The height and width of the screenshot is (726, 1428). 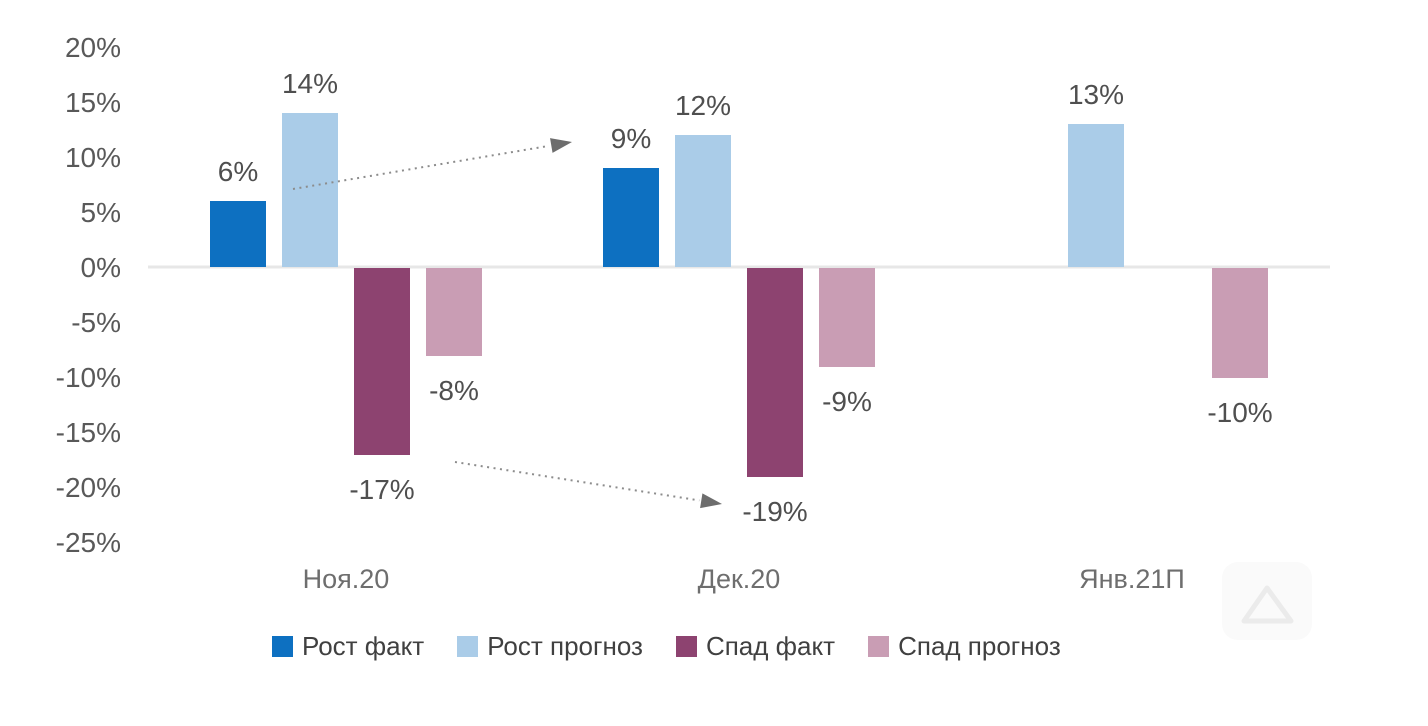 What do you see at coordinates (577, 481) in the screenshot?
I see `trend-arrow-line` at bounding box center [577, 481].